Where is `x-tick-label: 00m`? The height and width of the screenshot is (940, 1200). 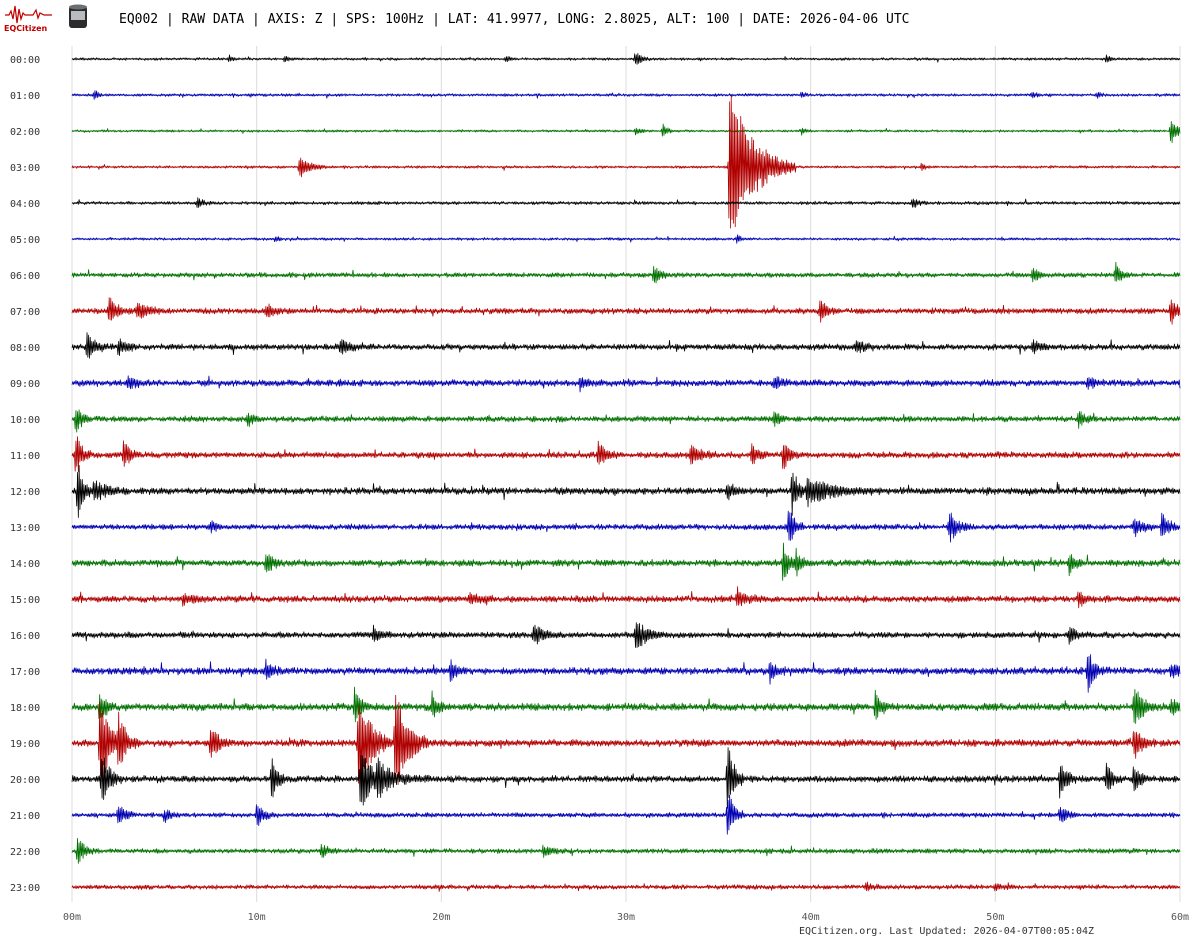 x-tick-label: 00m is located at coordinates (72, 917).